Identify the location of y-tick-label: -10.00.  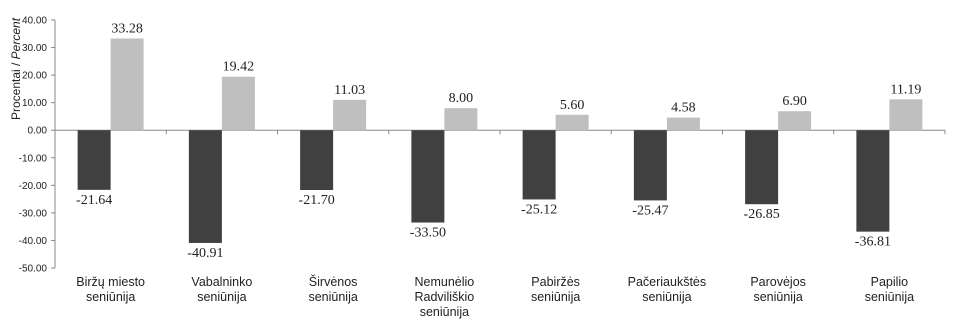
(33, 158).